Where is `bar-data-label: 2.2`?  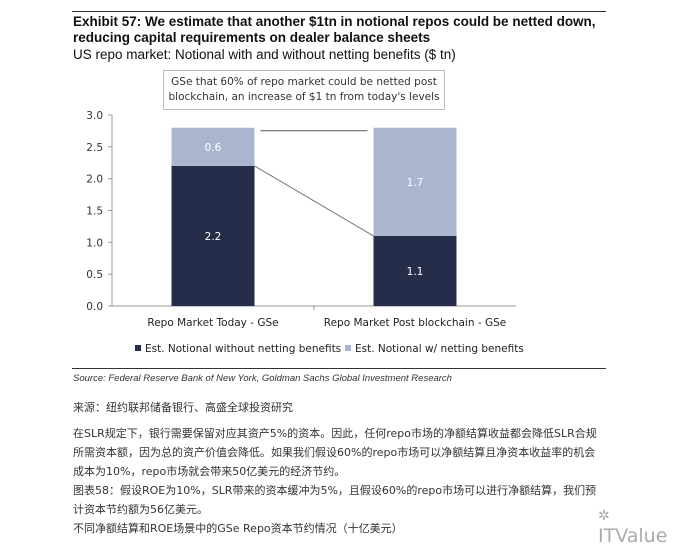 bar-data-label: 2.2 is located at coordinates (213, 237).